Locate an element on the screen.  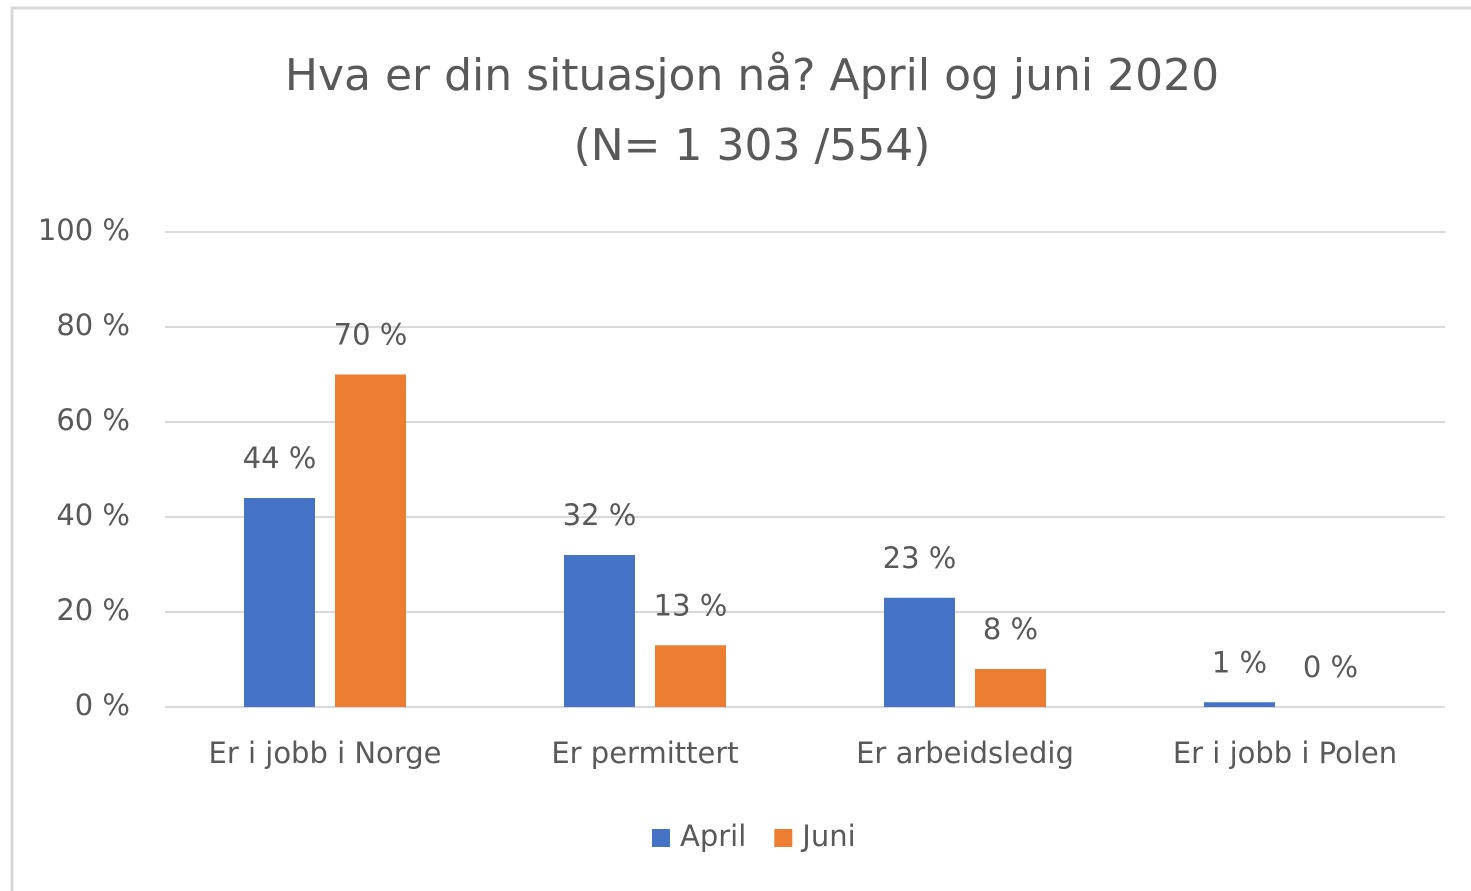
data-label: 32 % is located at coordinates (600, 515).